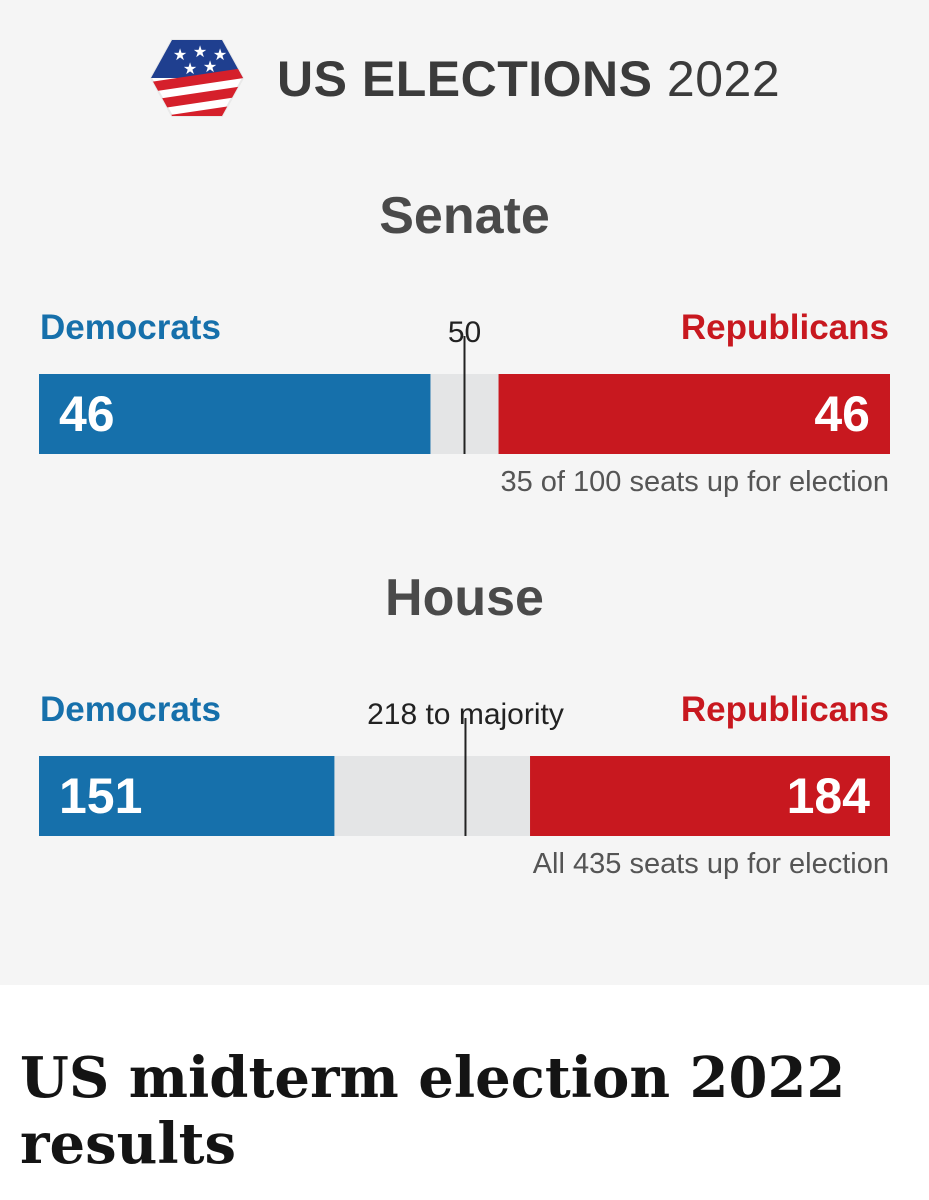 This screenshot has width=929, height=1200. What do you see at coordinates (842, 414) in the screenshot?
I see `senate-republicans-value: 46` at bounding box center [842, 414].